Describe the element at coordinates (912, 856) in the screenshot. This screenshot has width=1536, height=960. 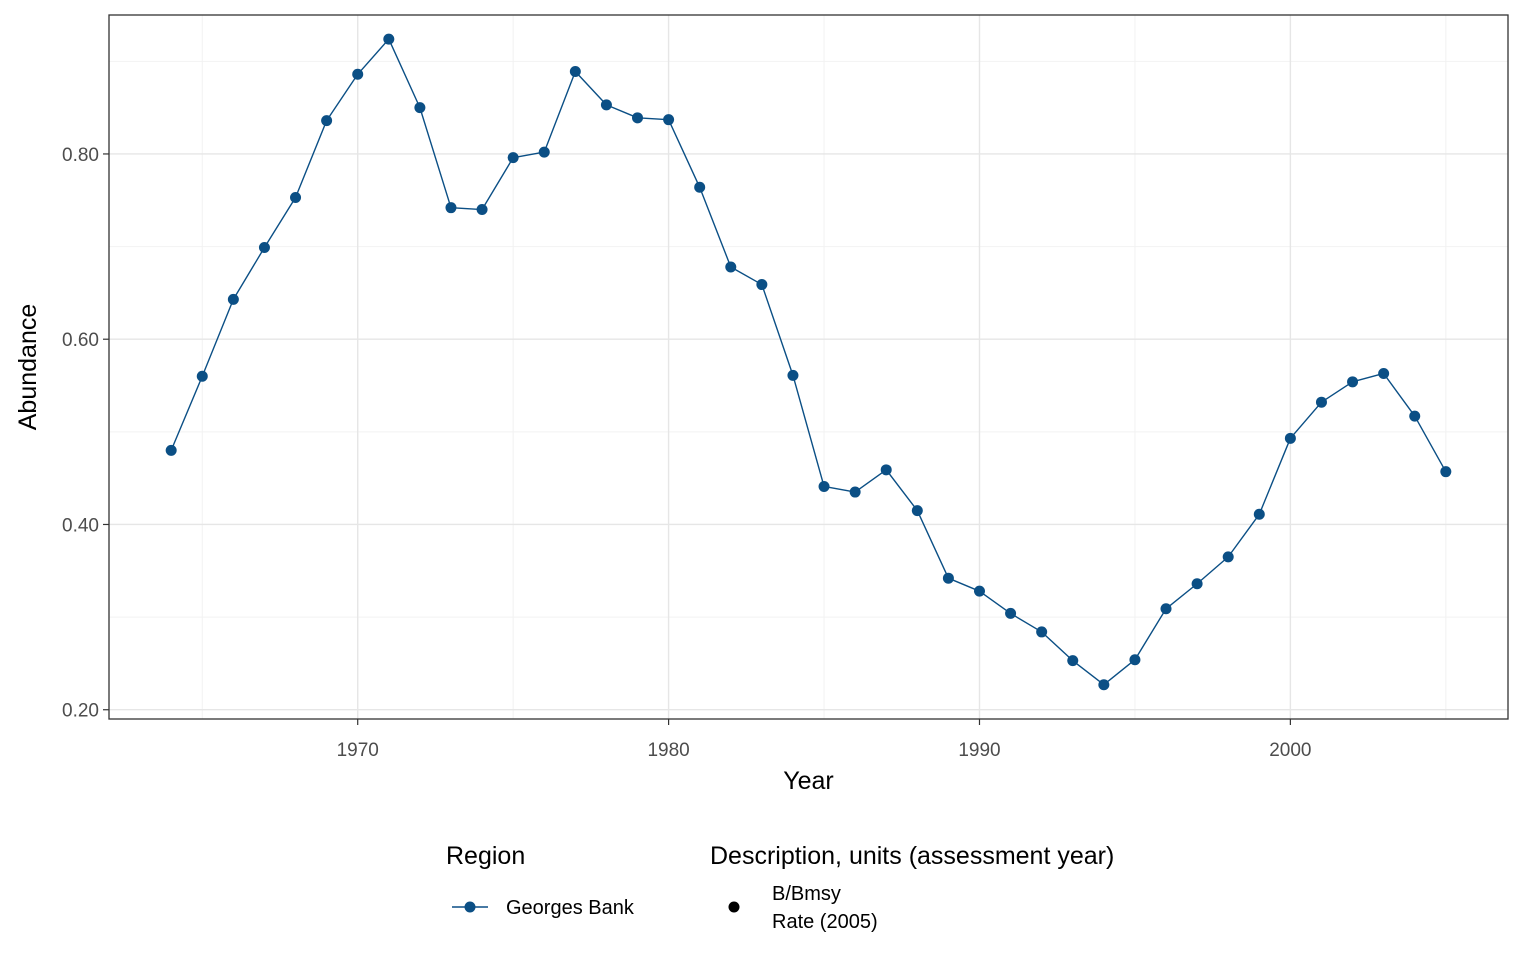
I see `legend-description-title: Description, units (assessment year)` at that location.